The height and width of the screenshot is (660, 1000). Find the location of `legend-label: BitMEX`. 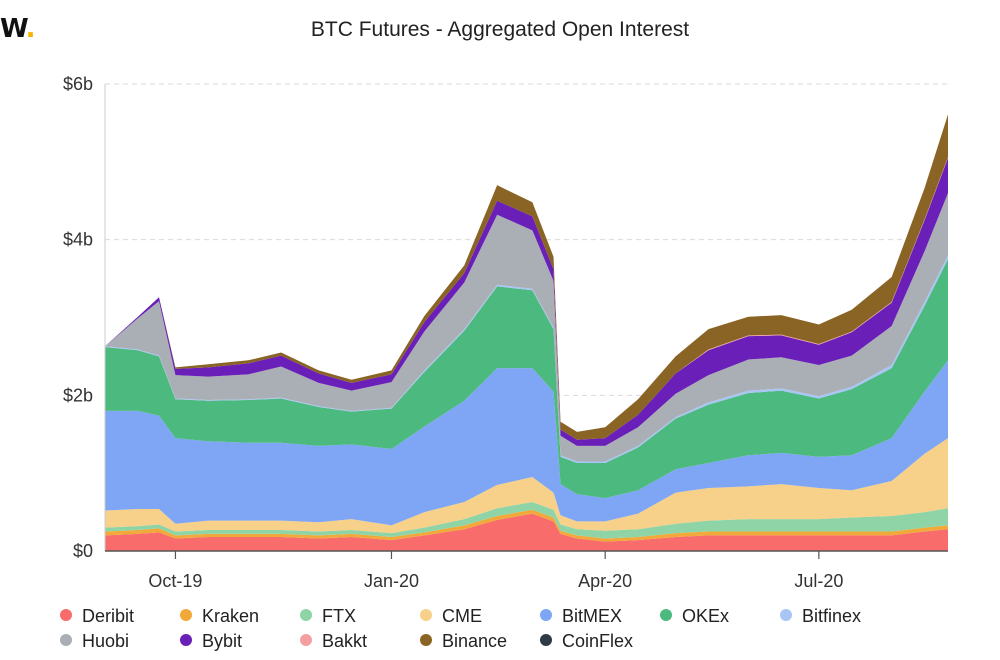

legend-label: BitMEX is located at coordinates (592, 616).